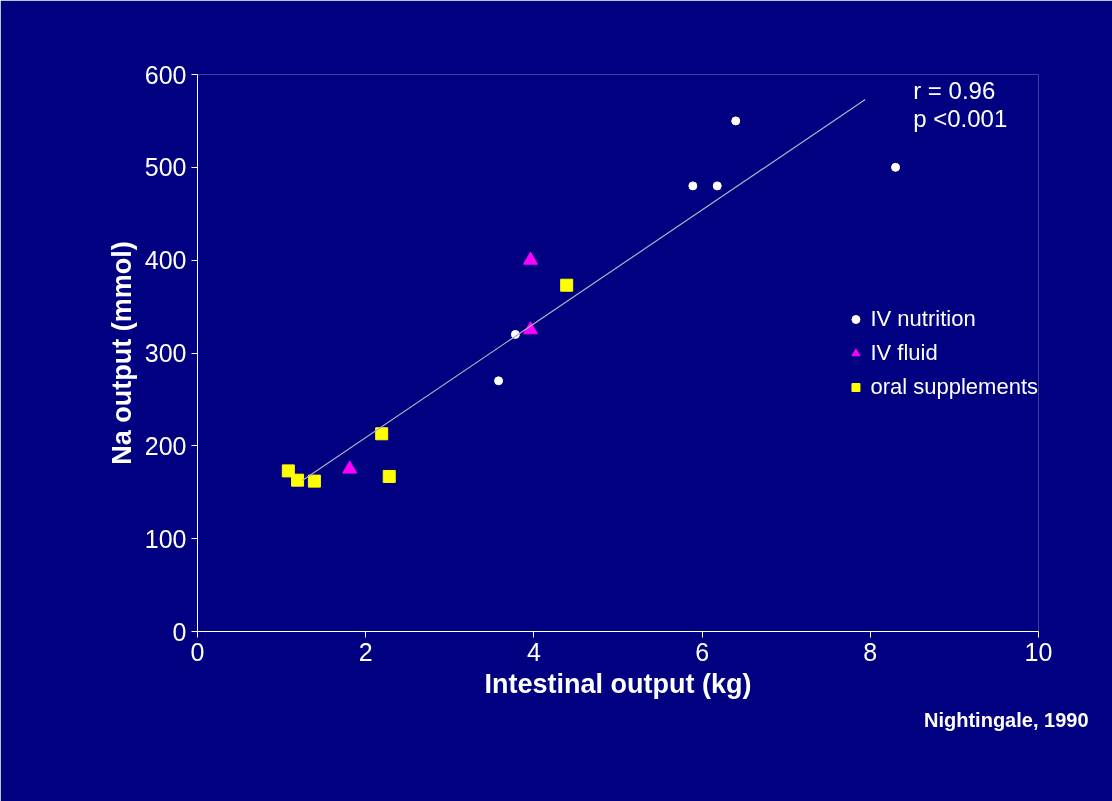 The width and height of the screenshot is (1112, 801). Describe the element at coordinates (197, 651) in the screenshot. I see `x-tick-label: 0` at that location.